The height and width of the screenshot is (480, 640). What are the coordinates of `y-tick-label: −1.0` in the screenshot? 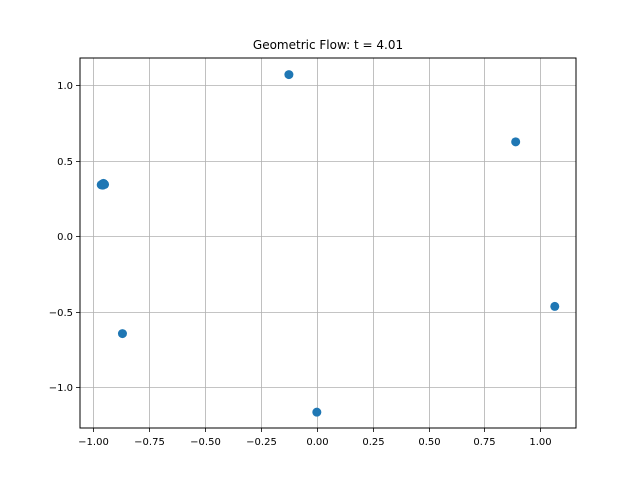 It's located at (61, 388).